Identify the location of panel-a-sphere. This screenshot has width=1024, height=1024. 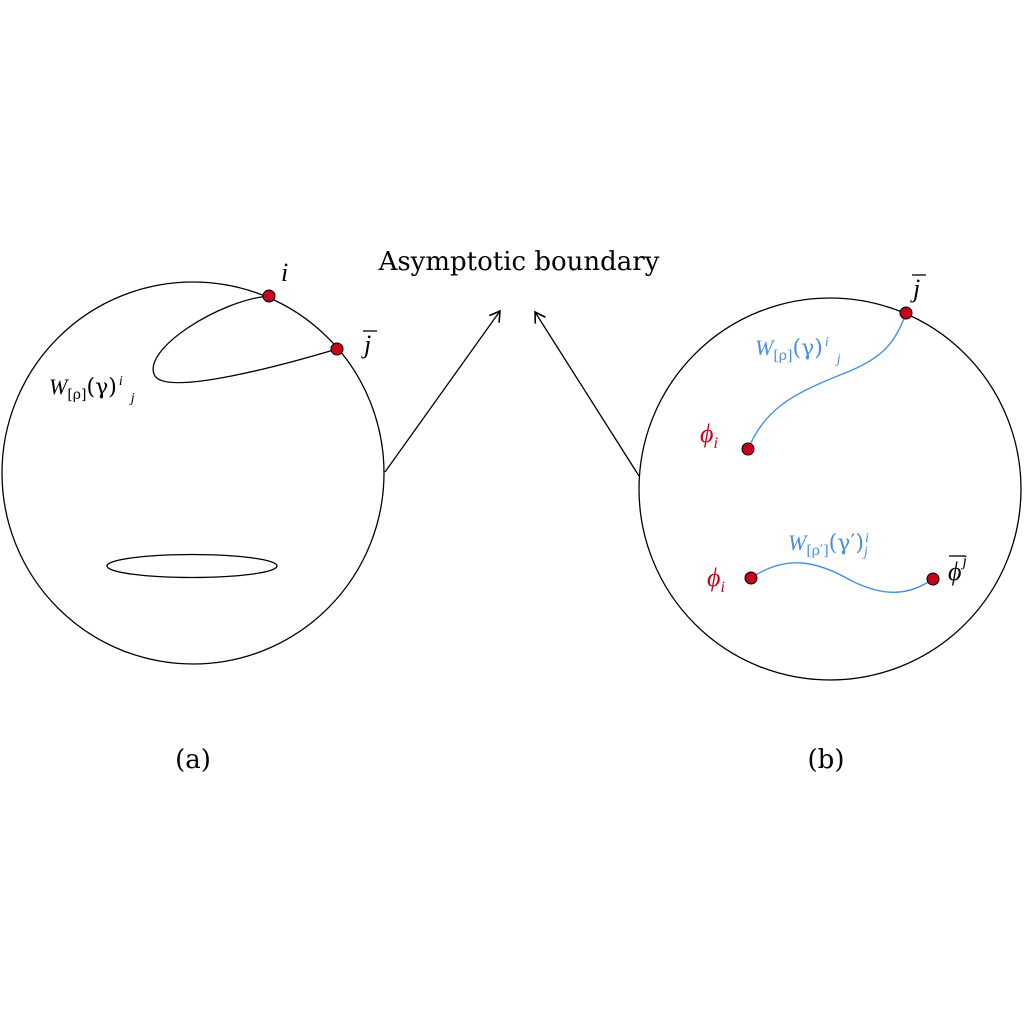
(193, 473).